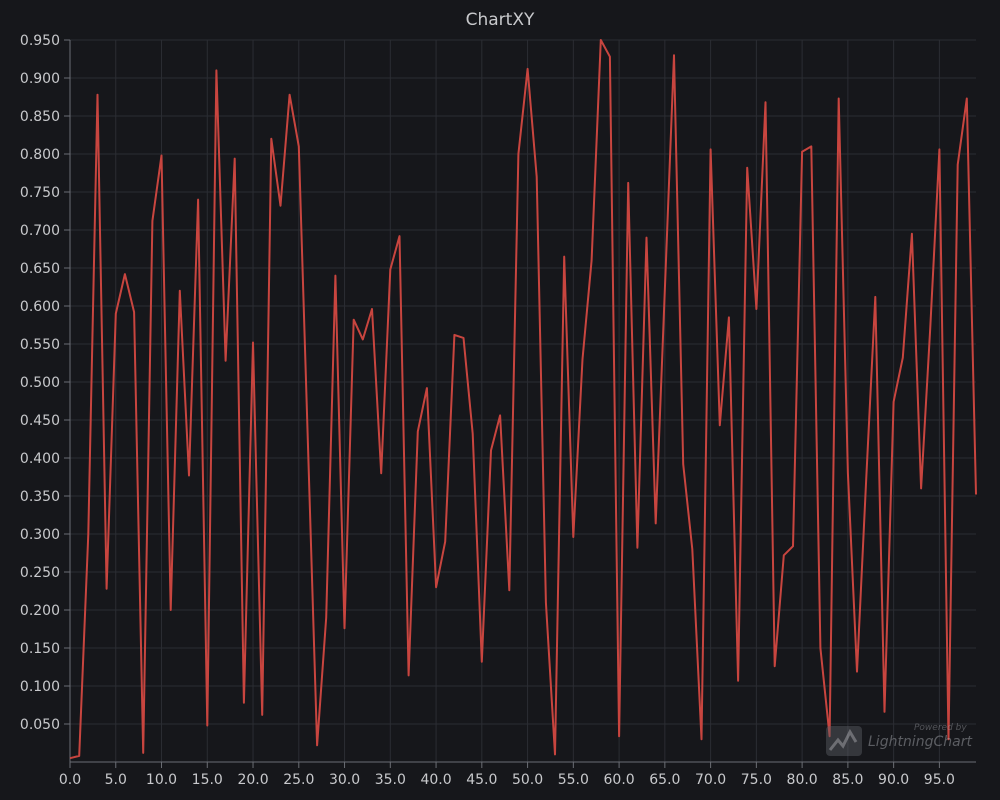 The image size is (1000, 800). Describe the element at coordinates (390, 780) in the screenshot. I see `x-tick-label: 35.0` at that location.